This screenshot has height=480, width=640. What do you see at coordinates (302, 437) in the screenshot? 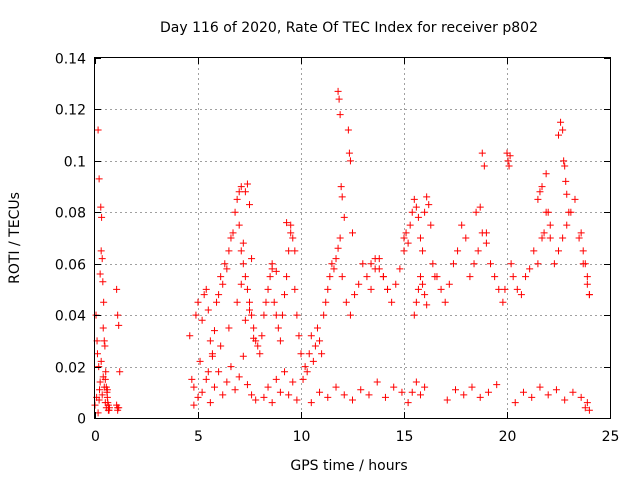
I see `x-tick-label: 10` at bounding box center [302, 437].